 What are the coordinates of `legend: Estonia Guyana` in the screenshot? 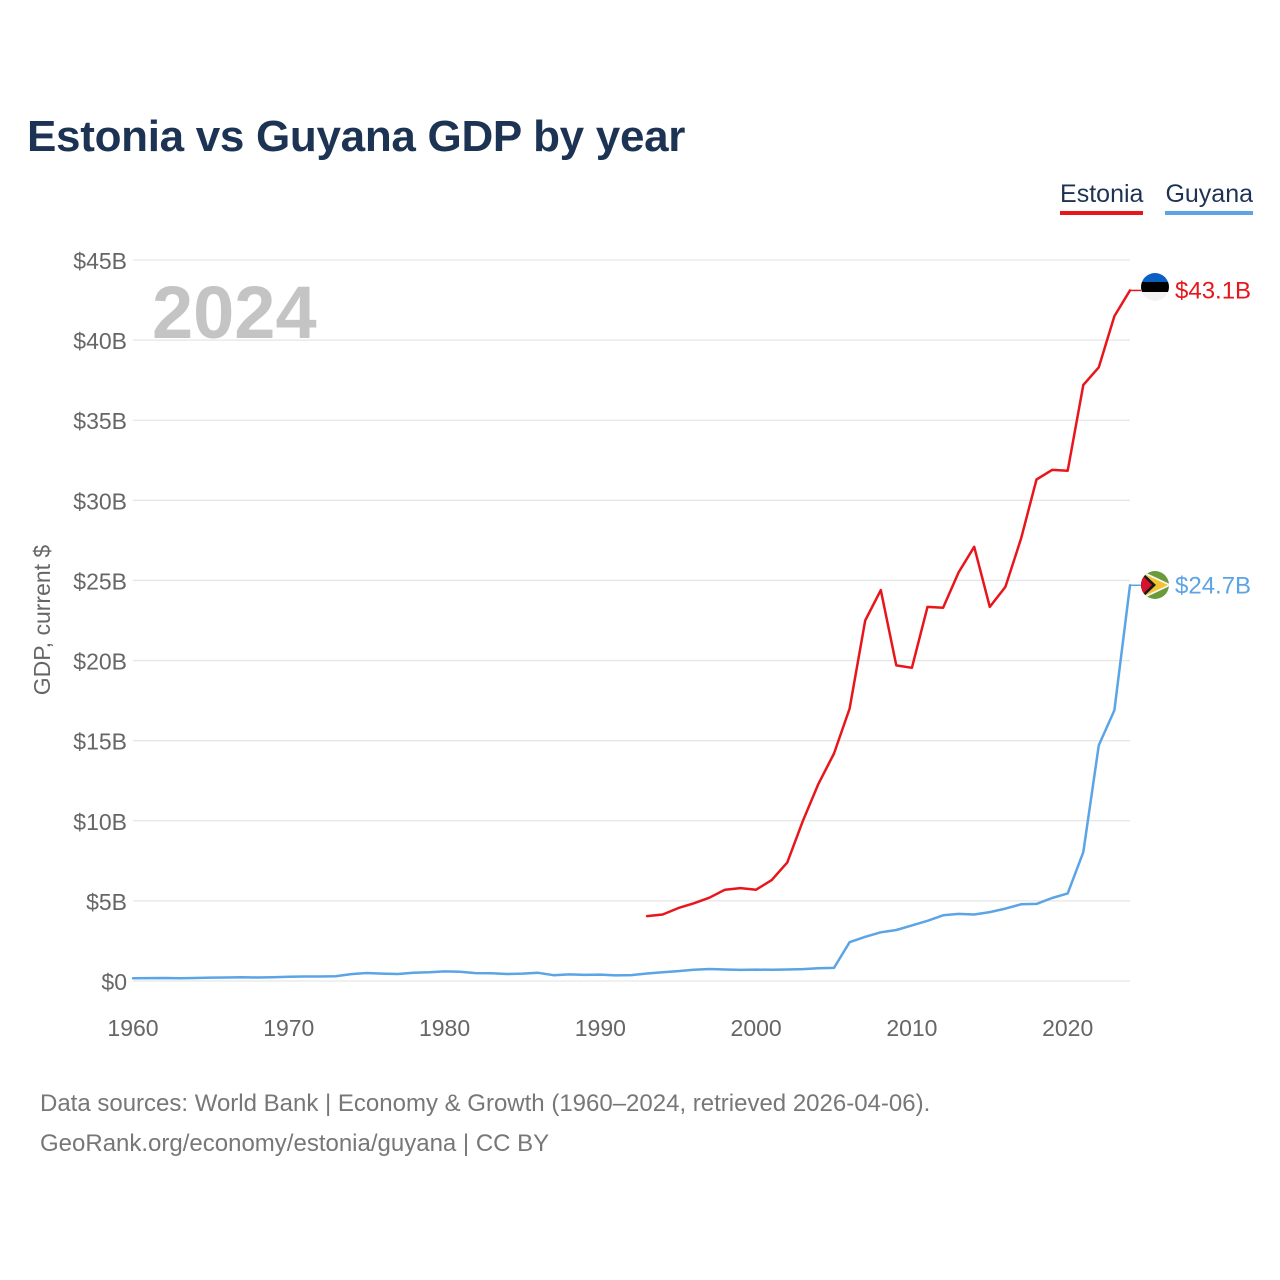 It's located at (1156, 197).